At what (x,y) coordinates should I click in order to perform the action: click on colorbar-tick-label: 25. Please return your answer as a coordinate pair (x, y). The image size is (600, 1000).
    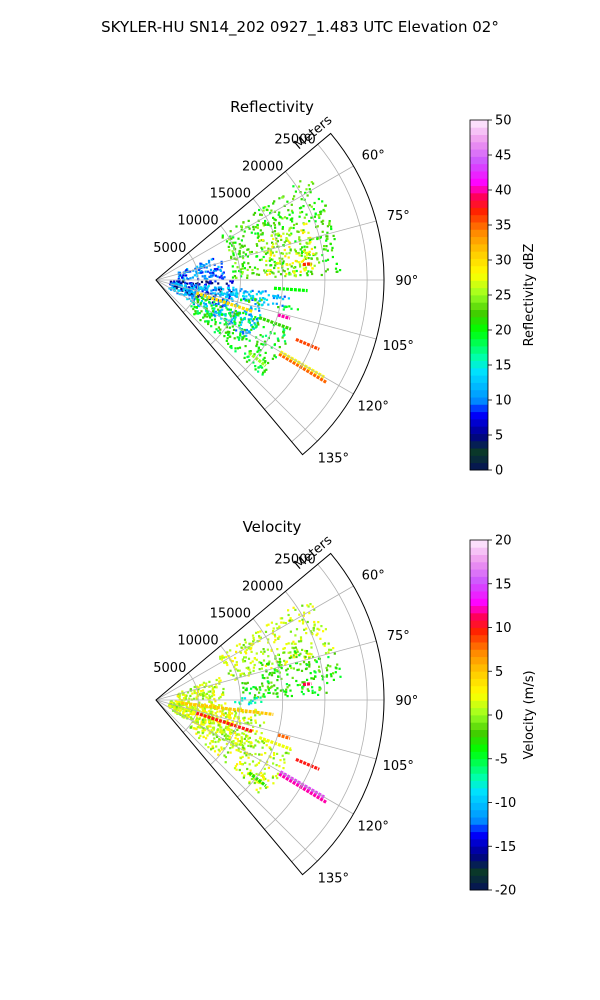
    Looking at the image, I should click on (503, 296).